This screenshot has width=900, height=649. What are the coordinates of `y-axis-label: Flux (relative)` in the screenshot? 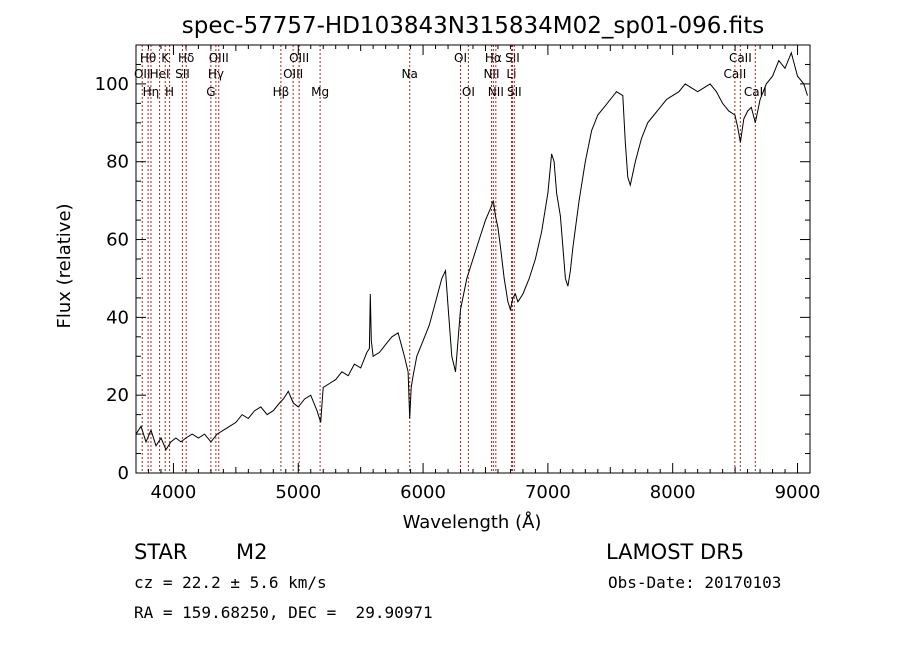 It's located at (64, 265).